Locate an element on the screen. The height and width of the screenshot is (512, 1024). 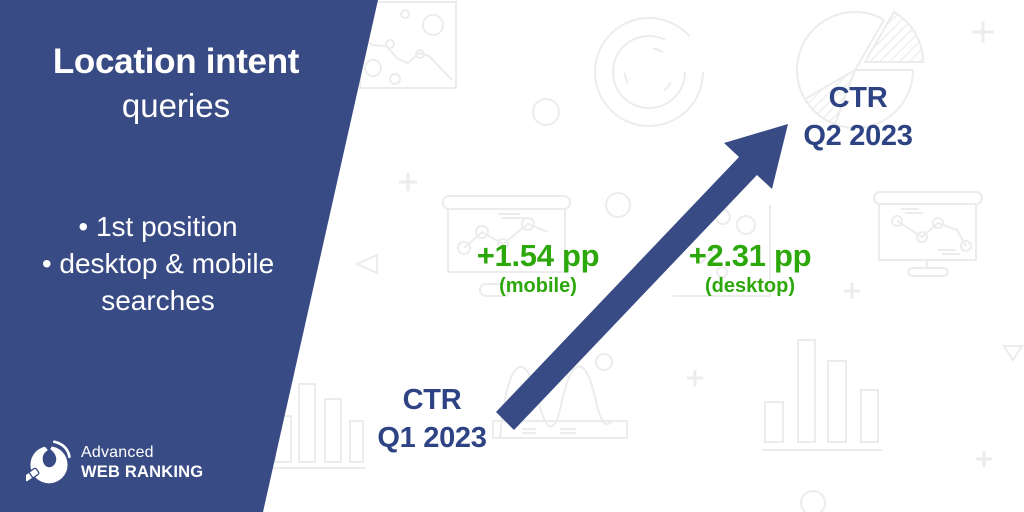
ctr-q2-period: Q2 2023 is located at coordinates (858, 136).